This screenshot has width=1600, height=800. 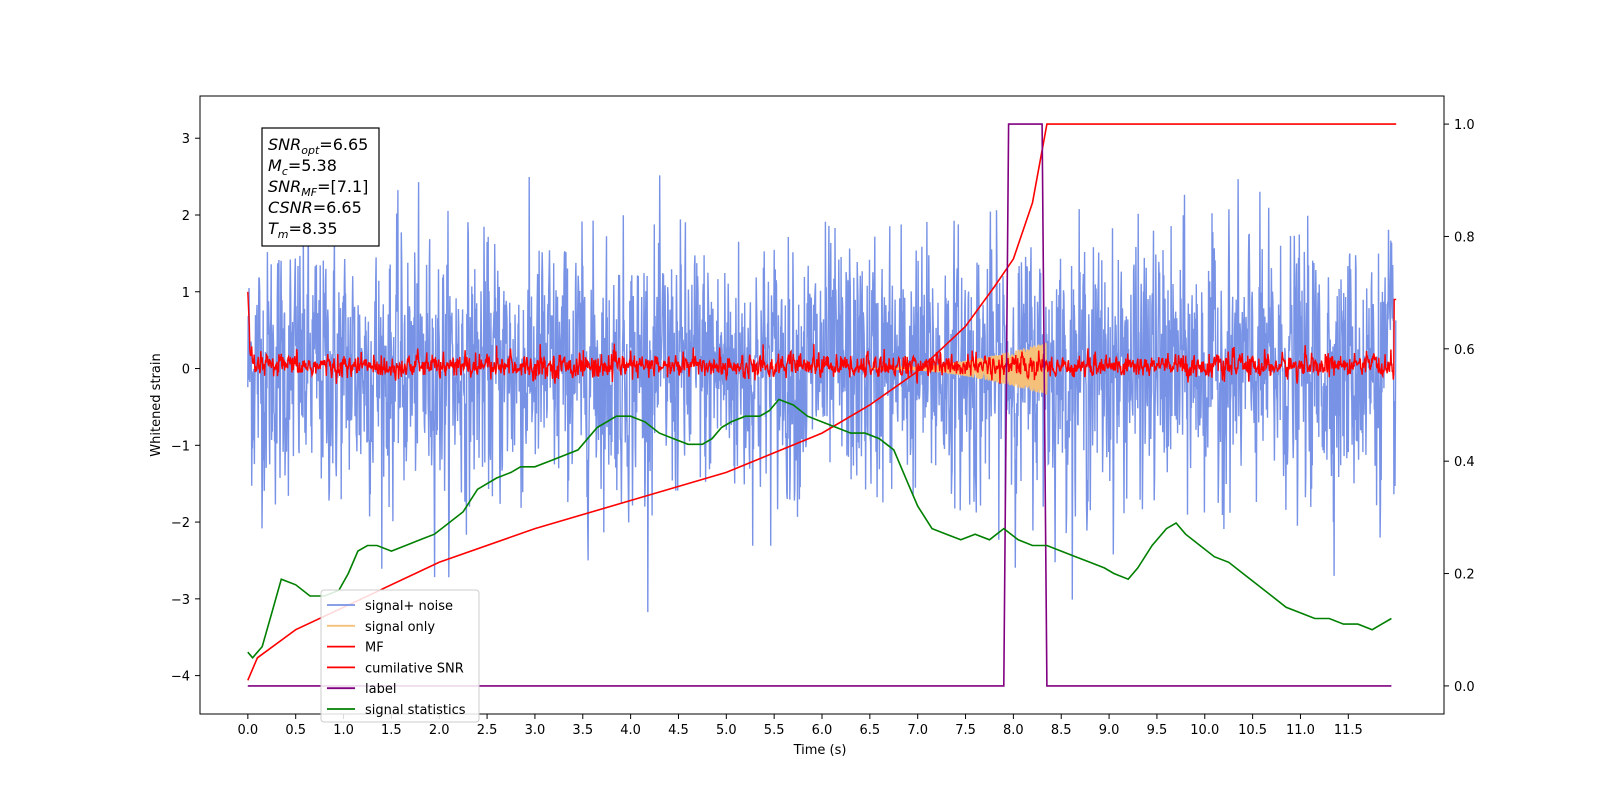 What do you see at coordinates (309, 192) in the screenshot?
I see `annotation-subscript: MF` at bounding box center [309, 192].